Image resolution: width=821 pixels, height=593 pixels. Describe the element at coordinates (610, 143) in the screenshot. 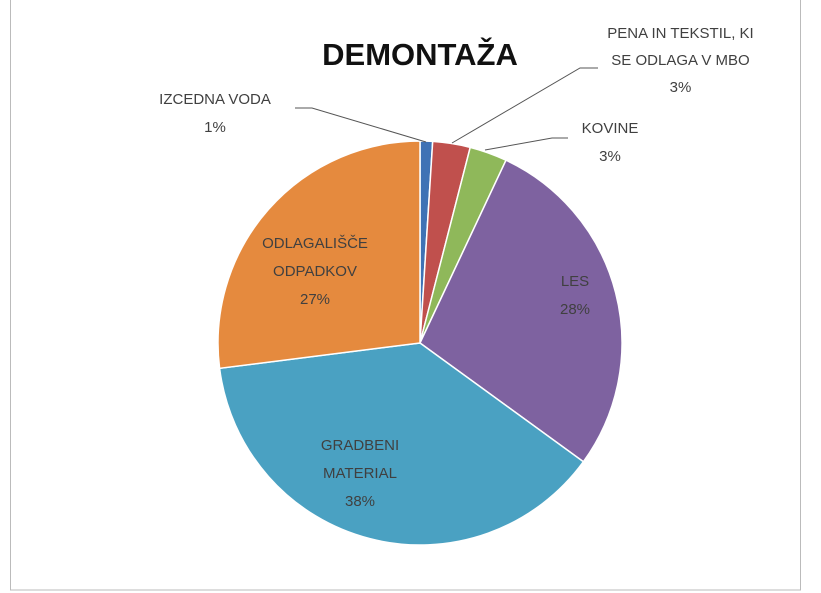

I see `slice-label: KOVINE 3%` at that location.